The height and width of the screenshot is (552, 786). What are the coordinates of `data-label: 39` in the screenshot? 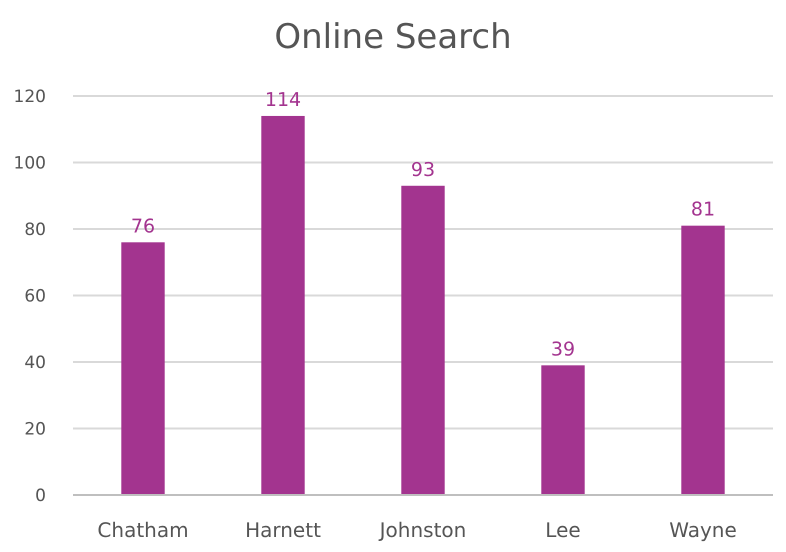 It's located at (563, 349).